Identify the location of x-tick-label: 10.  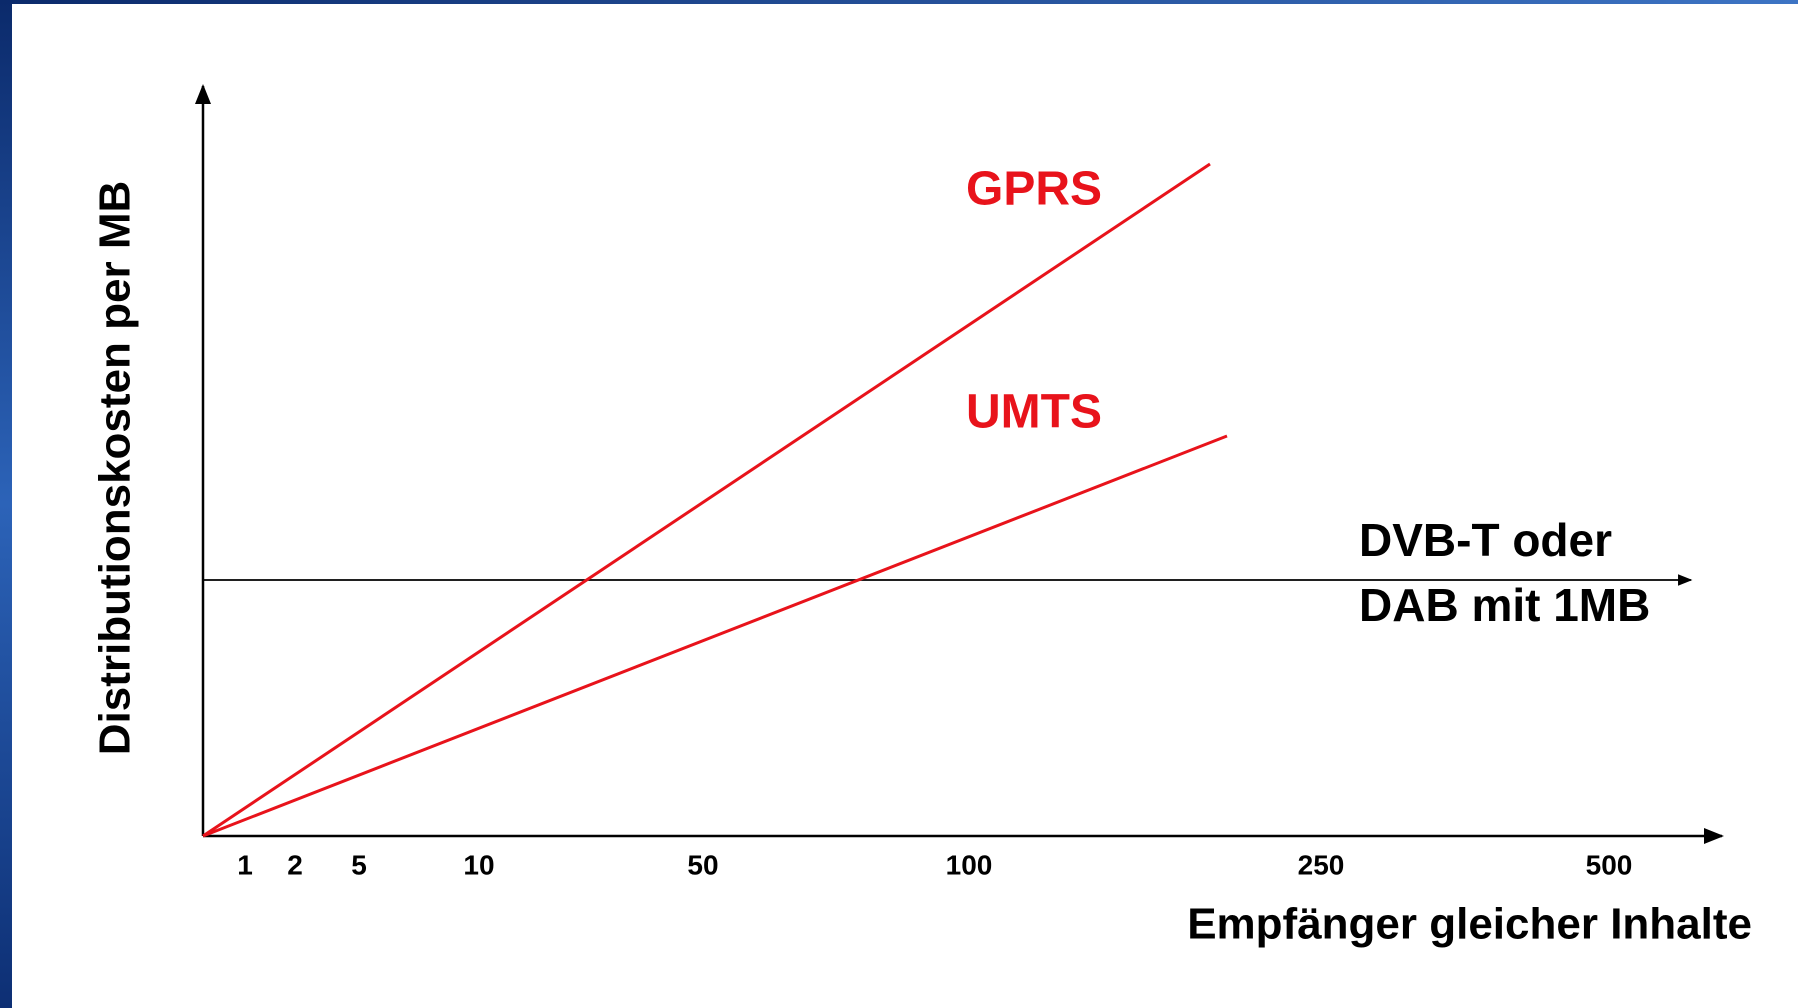
(478, 864).